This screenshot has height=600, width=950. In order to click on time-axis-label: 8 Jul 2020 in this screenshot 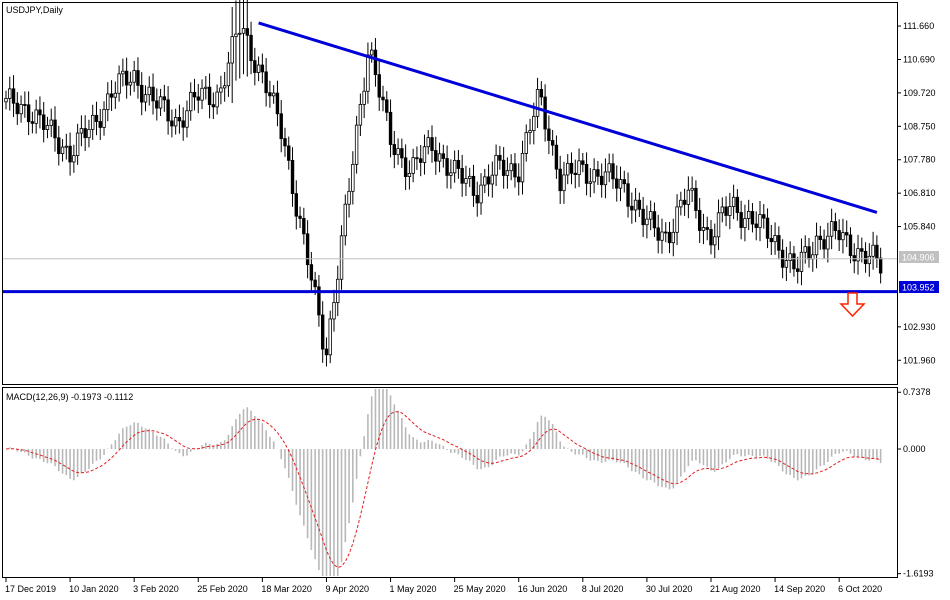, I will do `click(603, 589)`.